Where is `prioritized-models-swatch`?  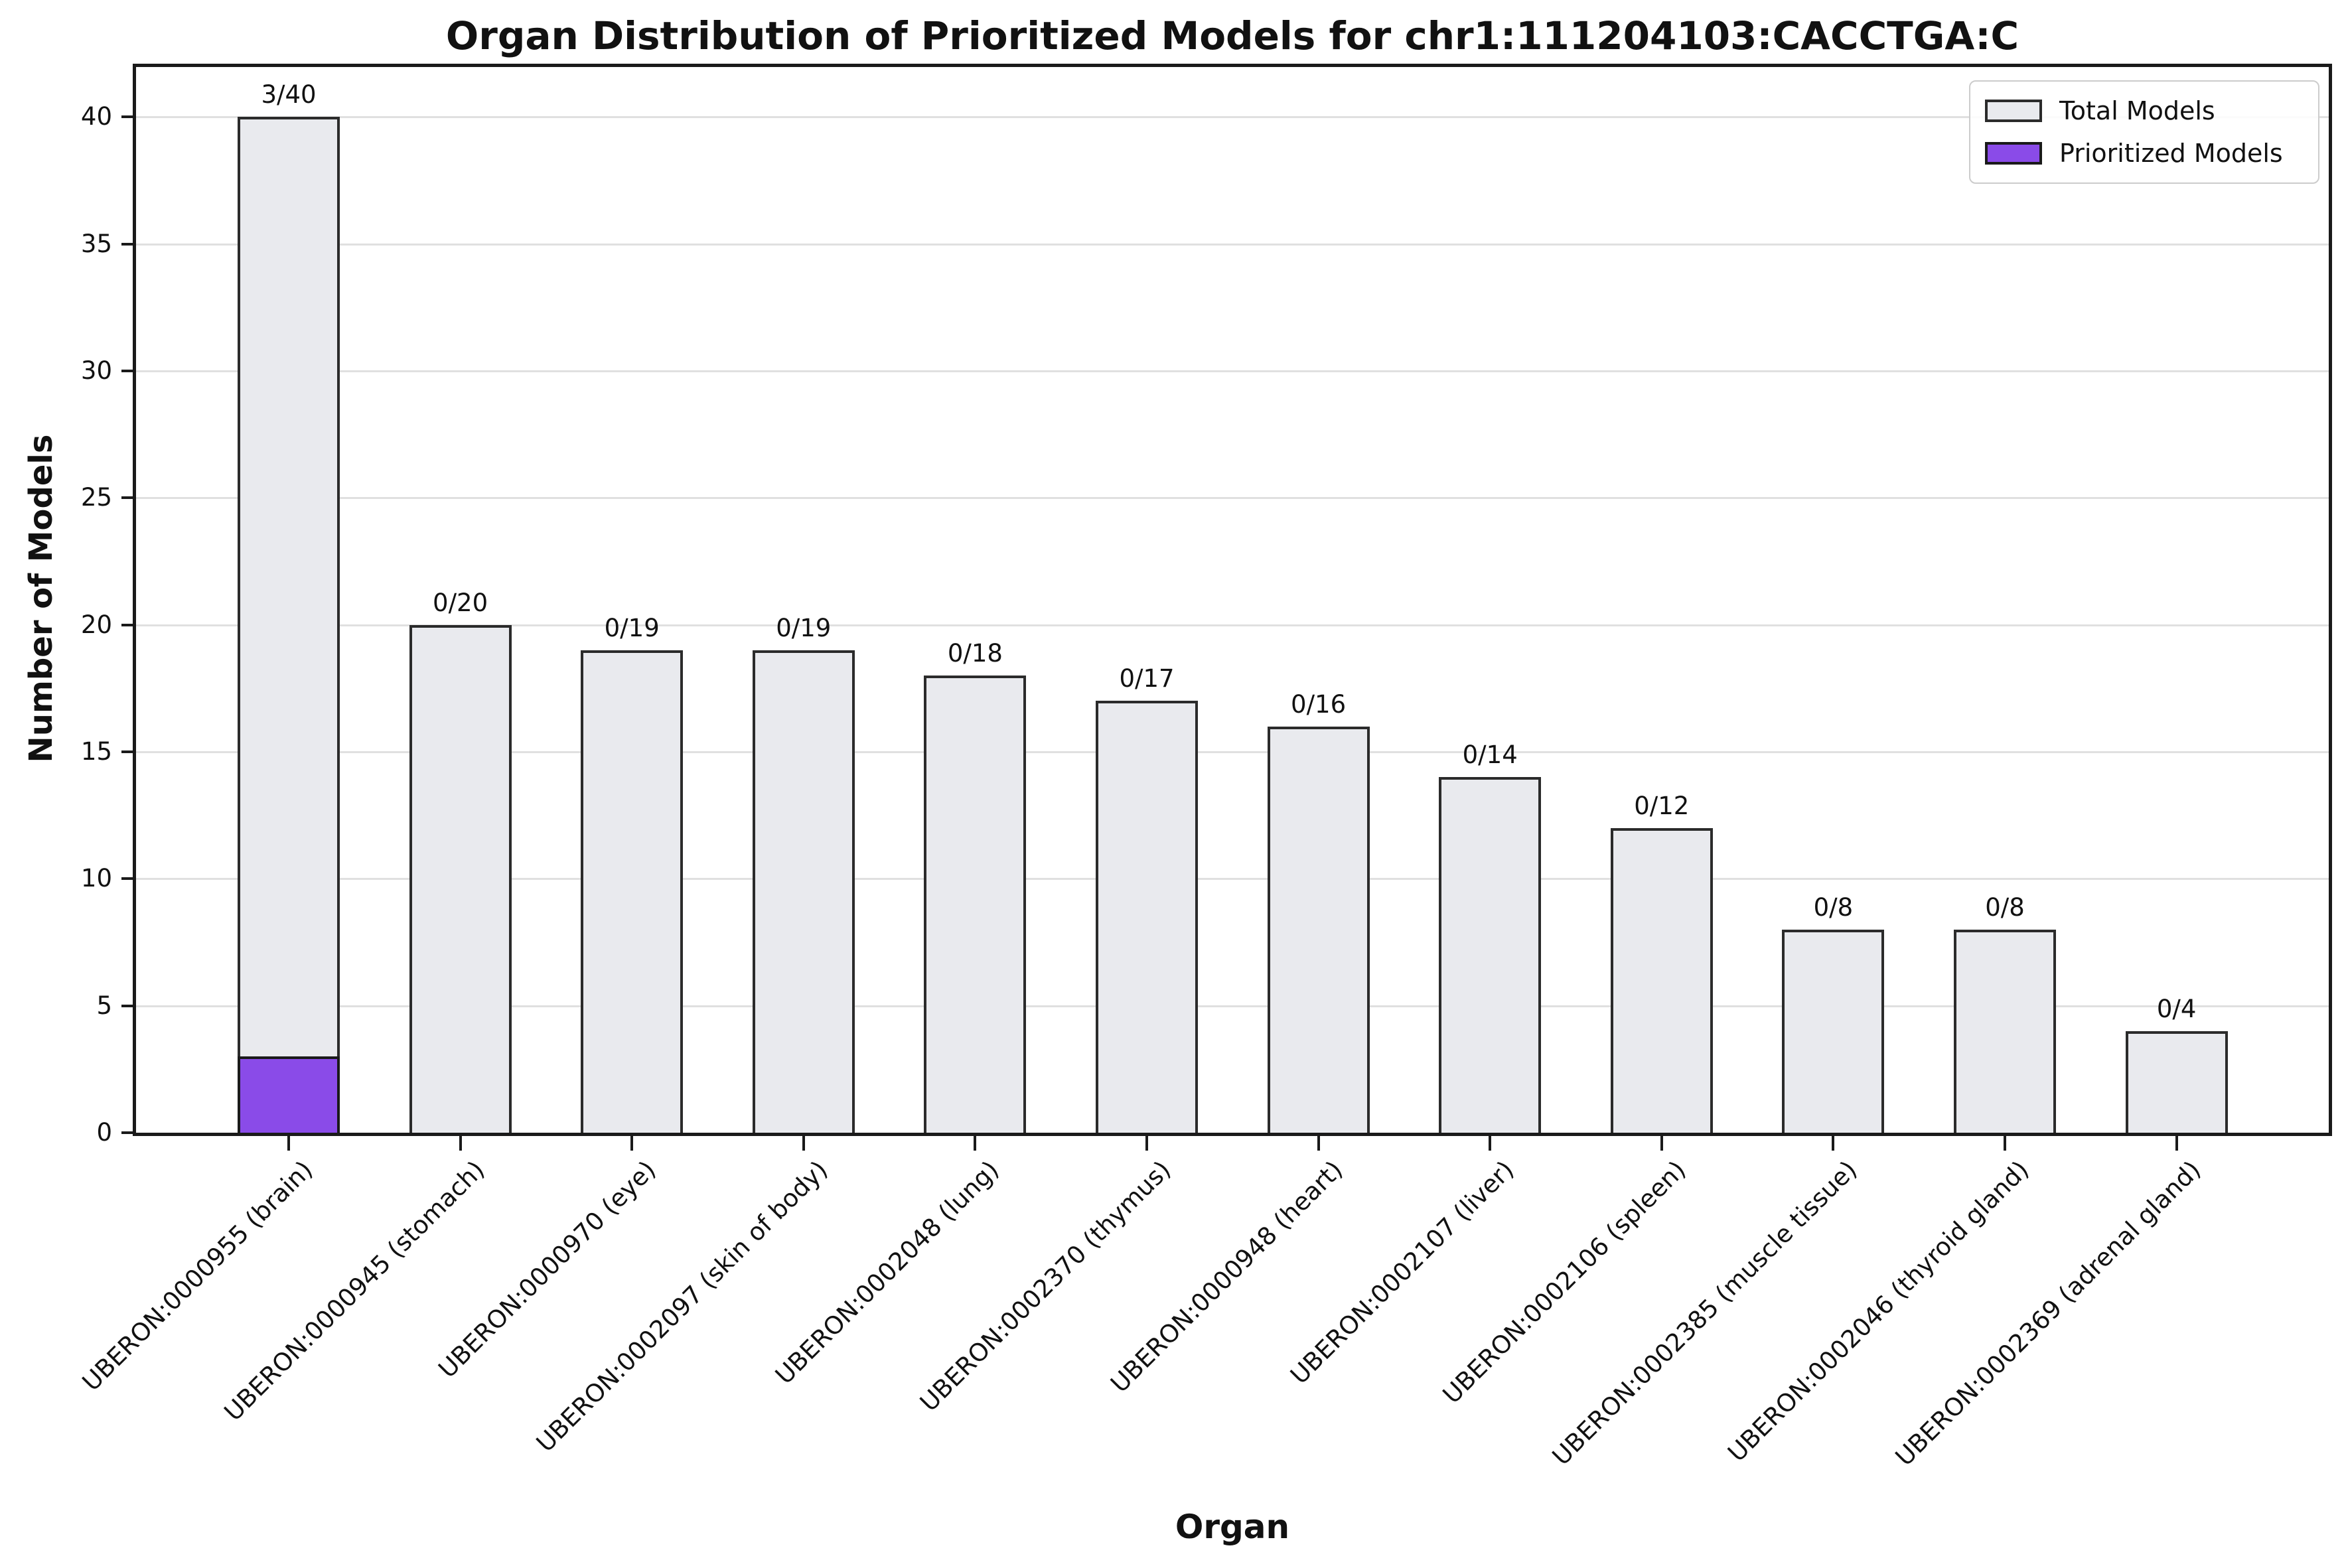
prioritized-models-swatch is located at coordinates (2013, 153).